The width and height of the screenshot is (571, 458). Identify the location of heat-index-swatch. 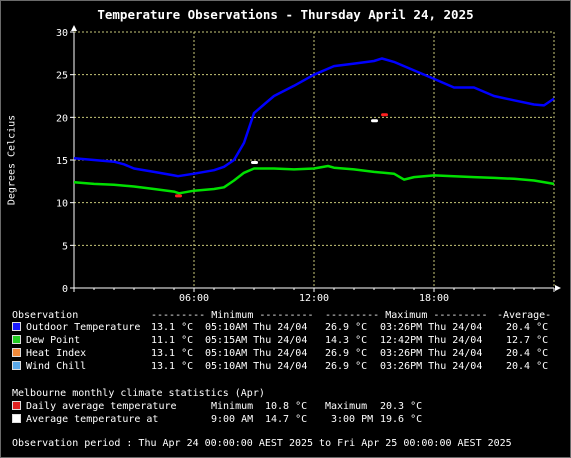
(16, 352).